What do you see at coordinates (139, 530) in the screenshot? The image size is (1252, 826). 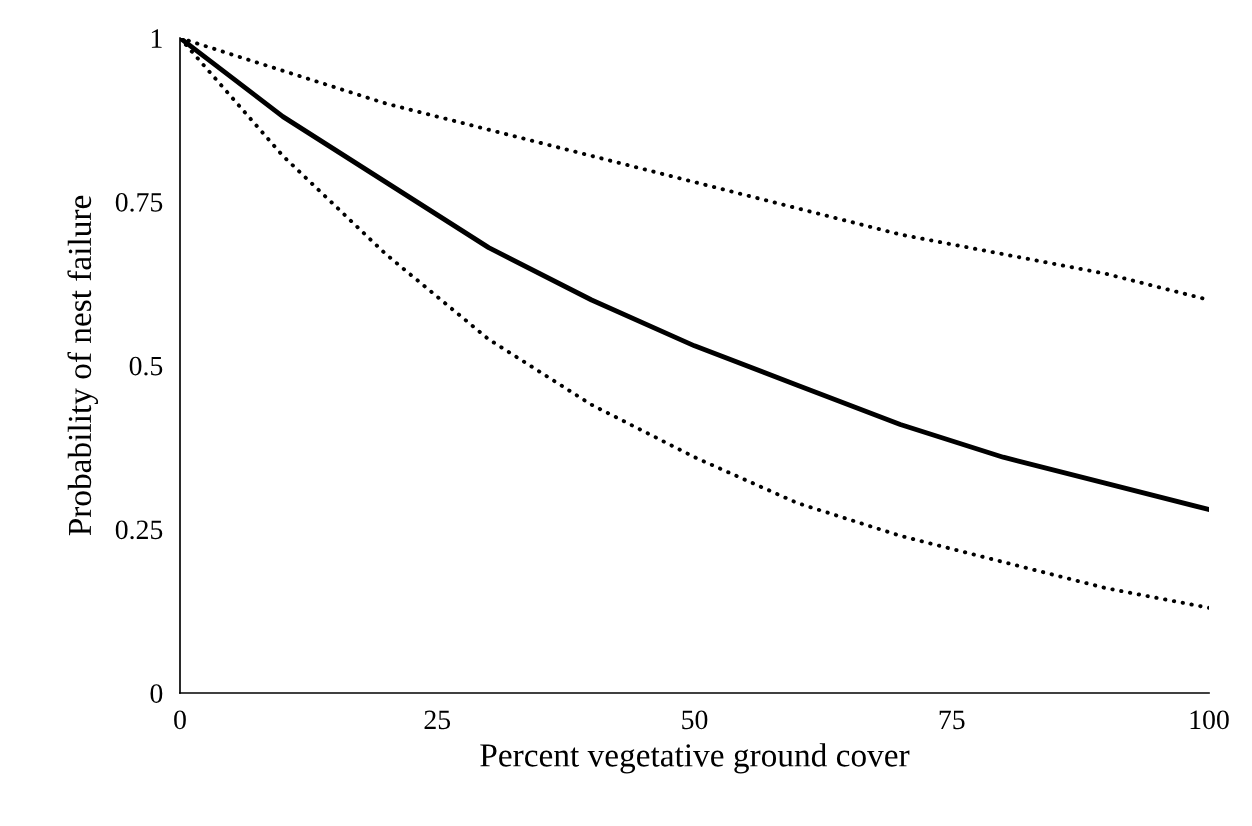 I see `y-tick-label: 0.25` at bounding box center [139, 530].